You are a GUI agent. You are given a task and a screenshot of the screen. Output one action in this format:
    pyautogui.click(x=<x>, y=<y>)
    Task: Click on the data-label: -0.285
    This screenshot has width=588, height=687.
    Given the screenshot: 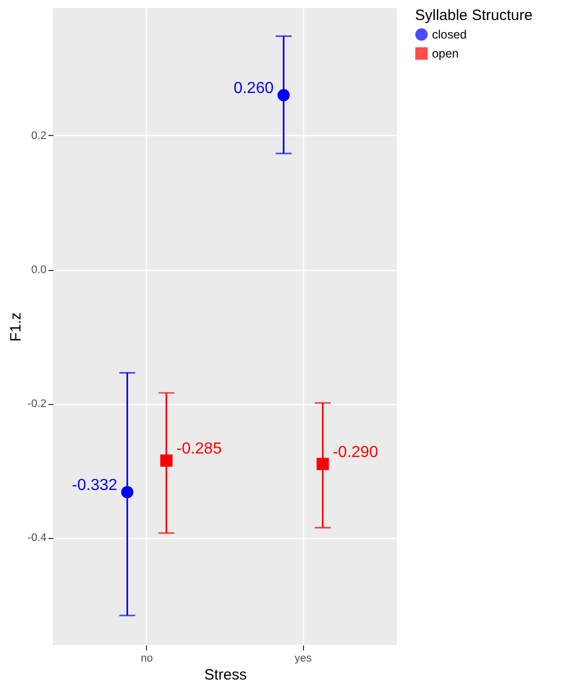 What is the action you would take?
    pyautogui.click(x=199, y=449)
    